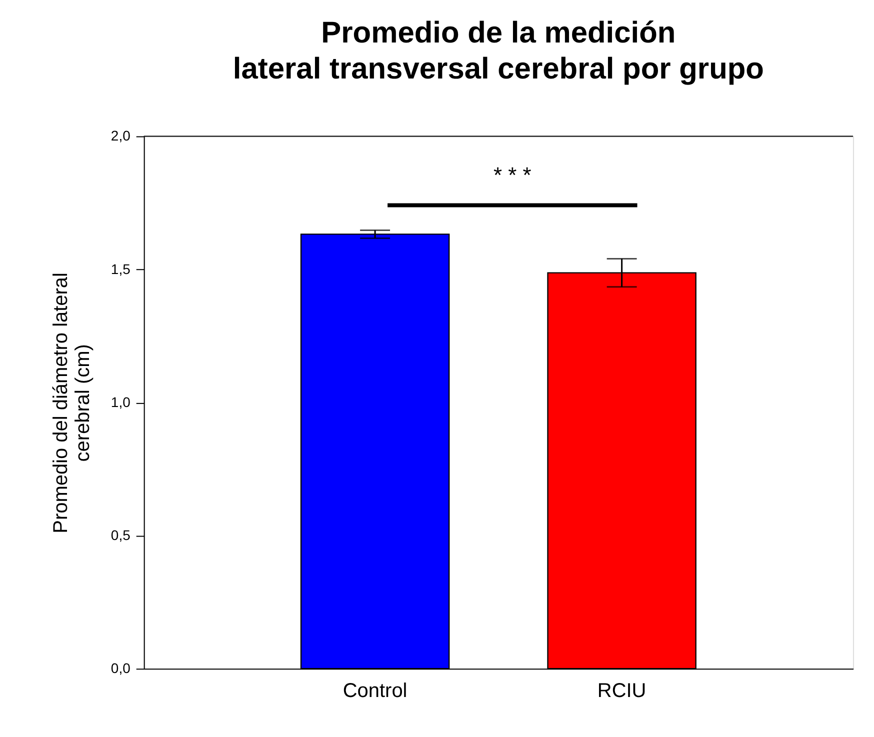 The width and height of the screenshot is (874, 737). I want to click on x-tick-label: RCIU, so click(621, 691).